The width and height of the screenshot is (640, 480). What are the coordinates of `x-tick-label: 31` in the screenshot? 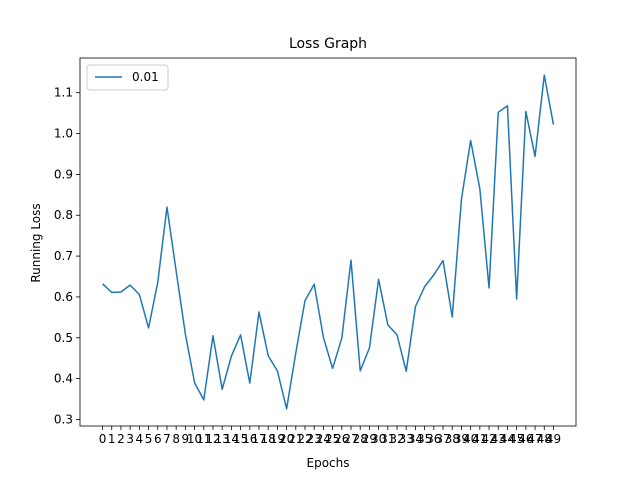 It's located at (387, 439).